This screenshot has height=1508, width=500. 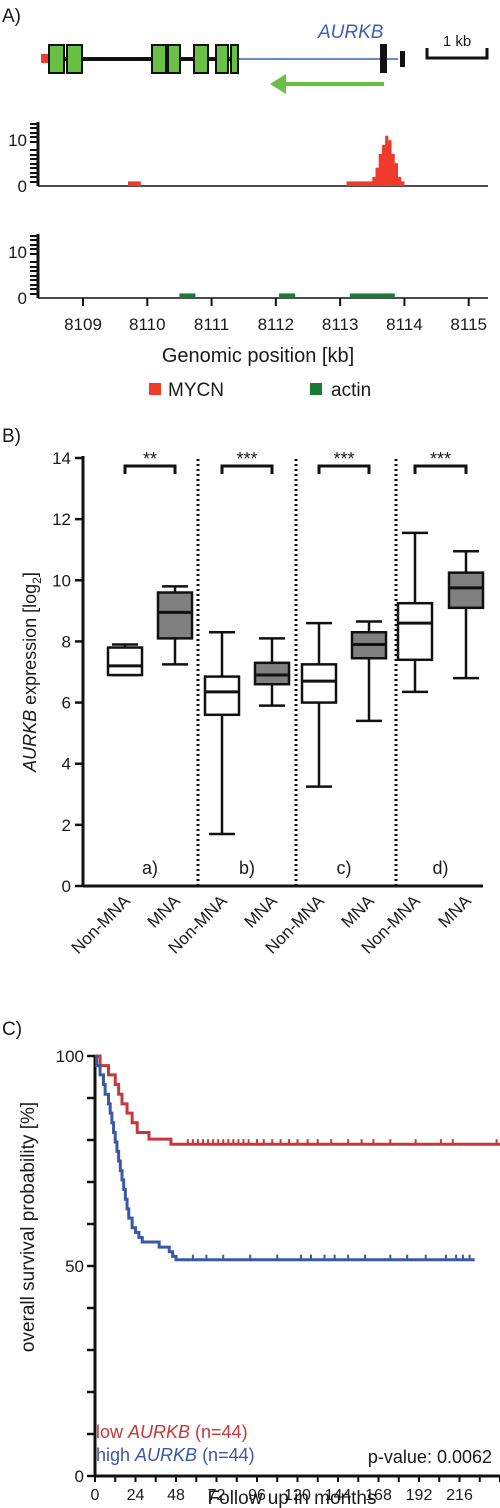 What do you see at coordinates (30, 741) in the screenshot?
I see `boxplot-y-axis-gene: AURKB` at bounding box center [30, 741].